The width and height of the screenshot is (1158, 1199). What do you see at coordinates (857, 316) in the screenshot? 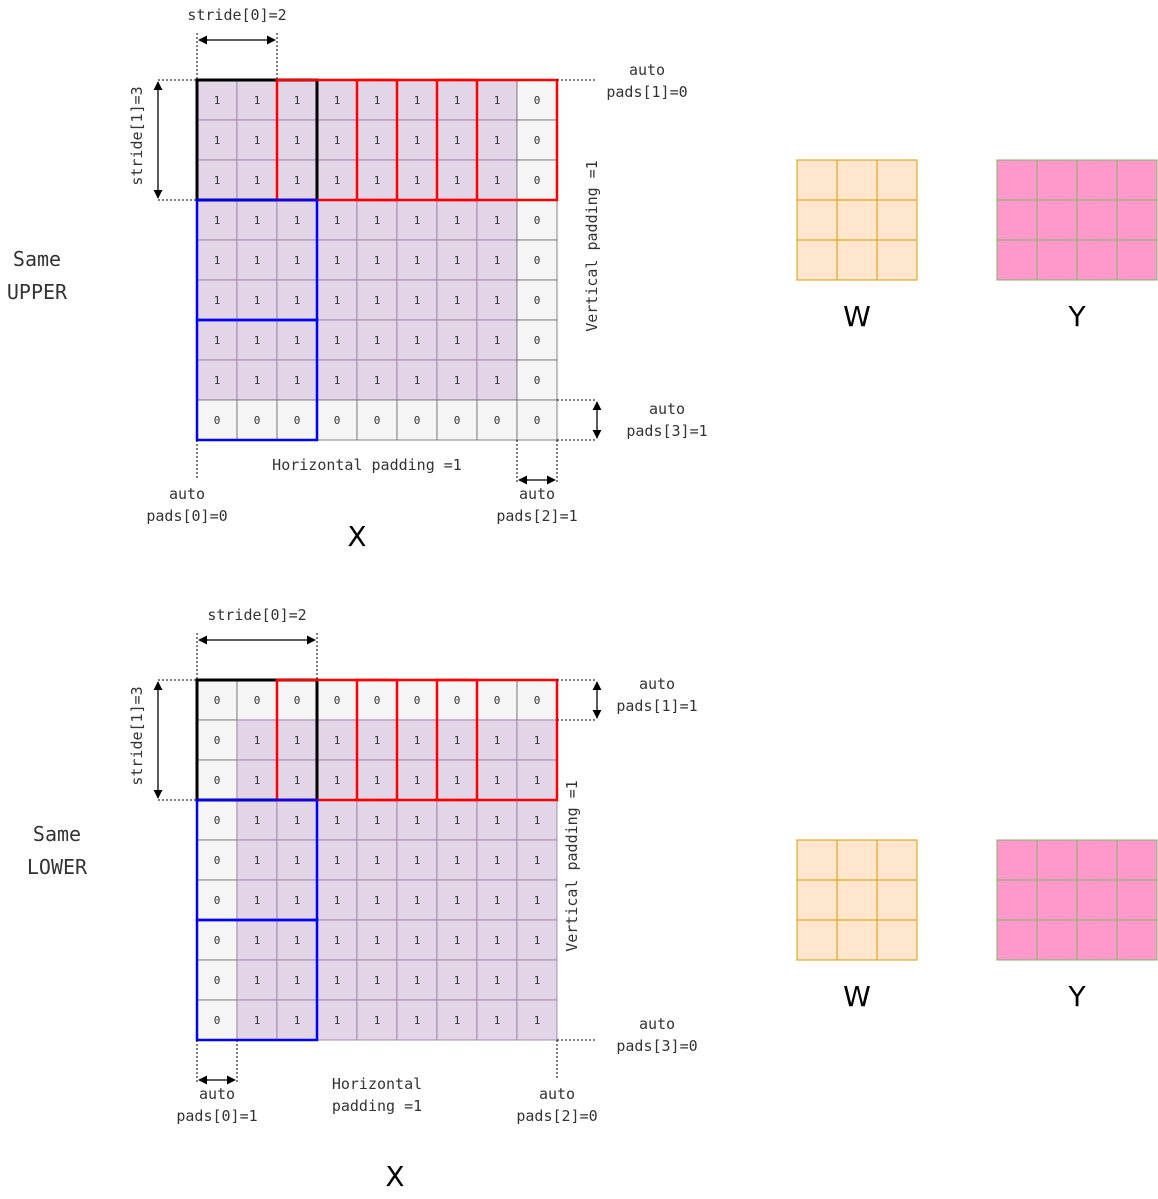
I see `upper-w-label: W` at bounding box center [857, 316].